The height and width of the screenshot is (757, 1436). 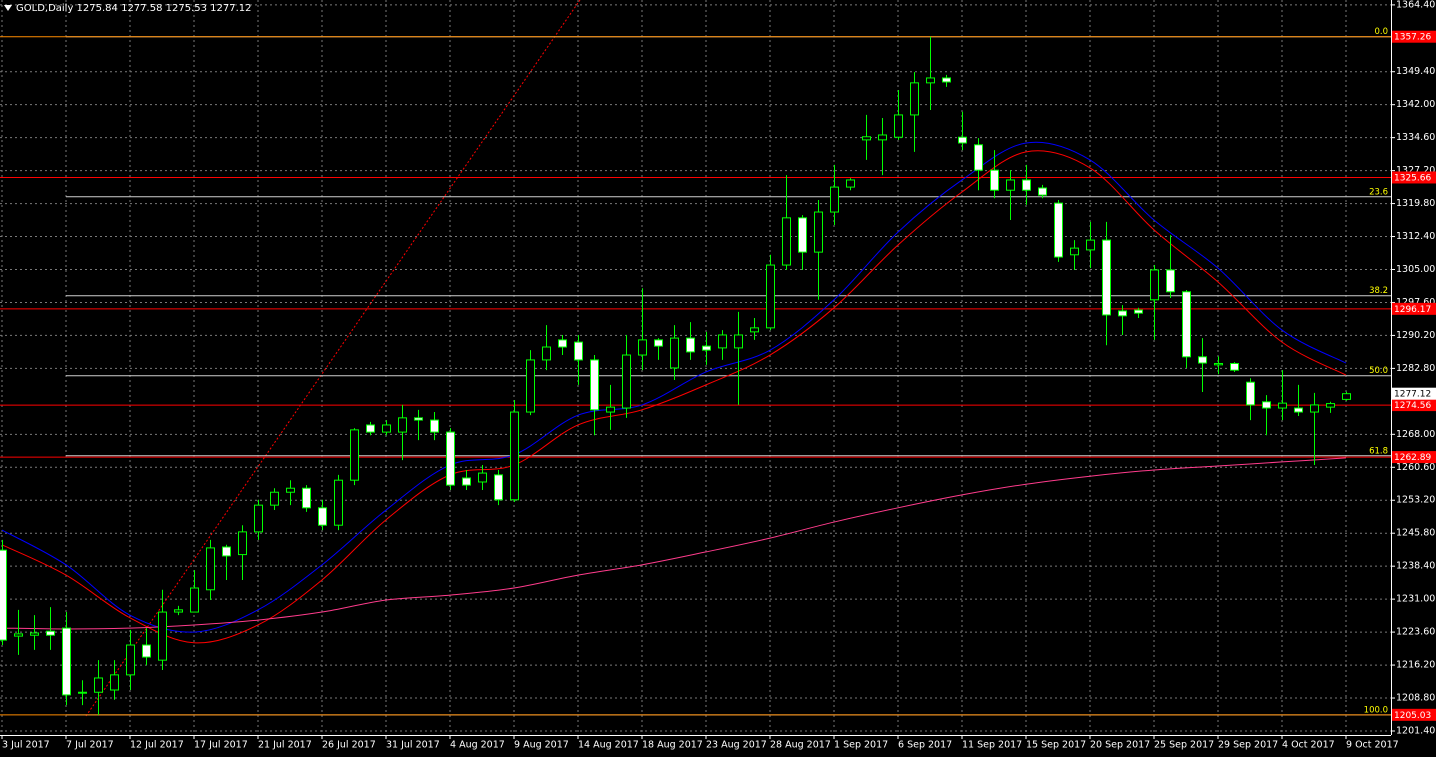 I want to click on x-tick-label: 28 Aug 2017, so click(x=800, y=745).